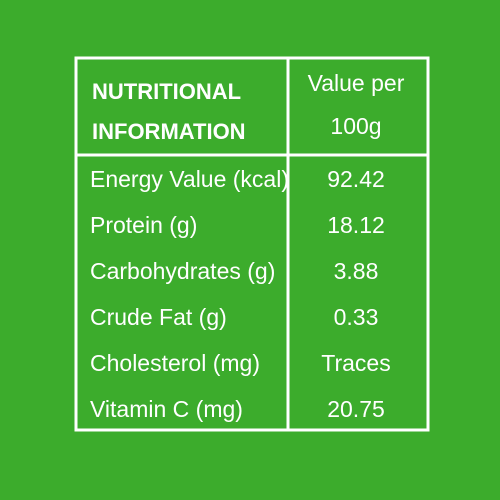 This screenshot has width=500, height=500. What do you see at coordinates (169, 131) in the screenshot?
I see `header-cell: INFORMATION` at bounding box center [169, 131].